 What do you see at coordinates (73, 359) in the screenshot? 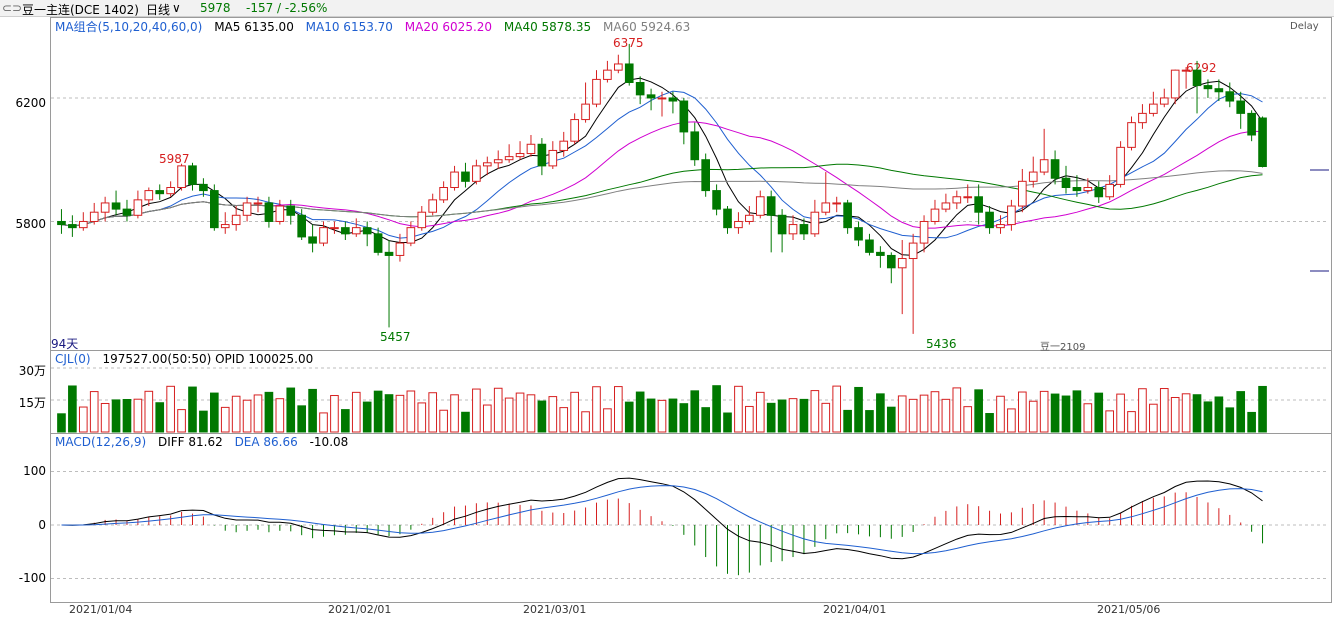
I see `volume-title: CJL(0)` at bounding box center [73, 359].